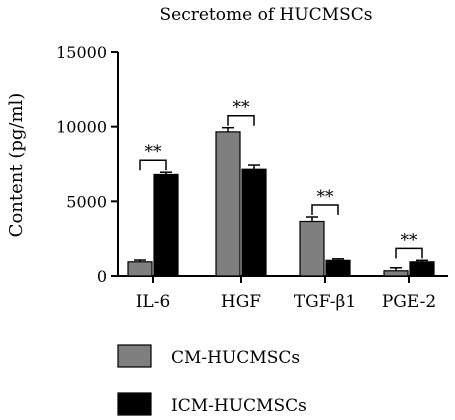 This screenshot has height=420, width=455. I want to click on x-tick-label: IL-6, so click(153, 302).